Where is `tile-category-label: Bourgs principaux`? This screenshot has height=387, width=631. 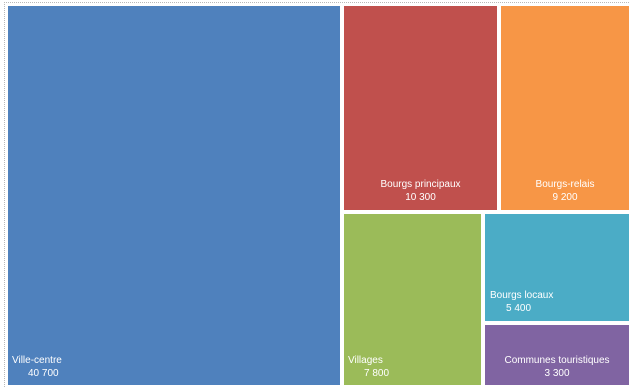
tile-category-label: Bourgs principaux is located at coordinates (420, 184).